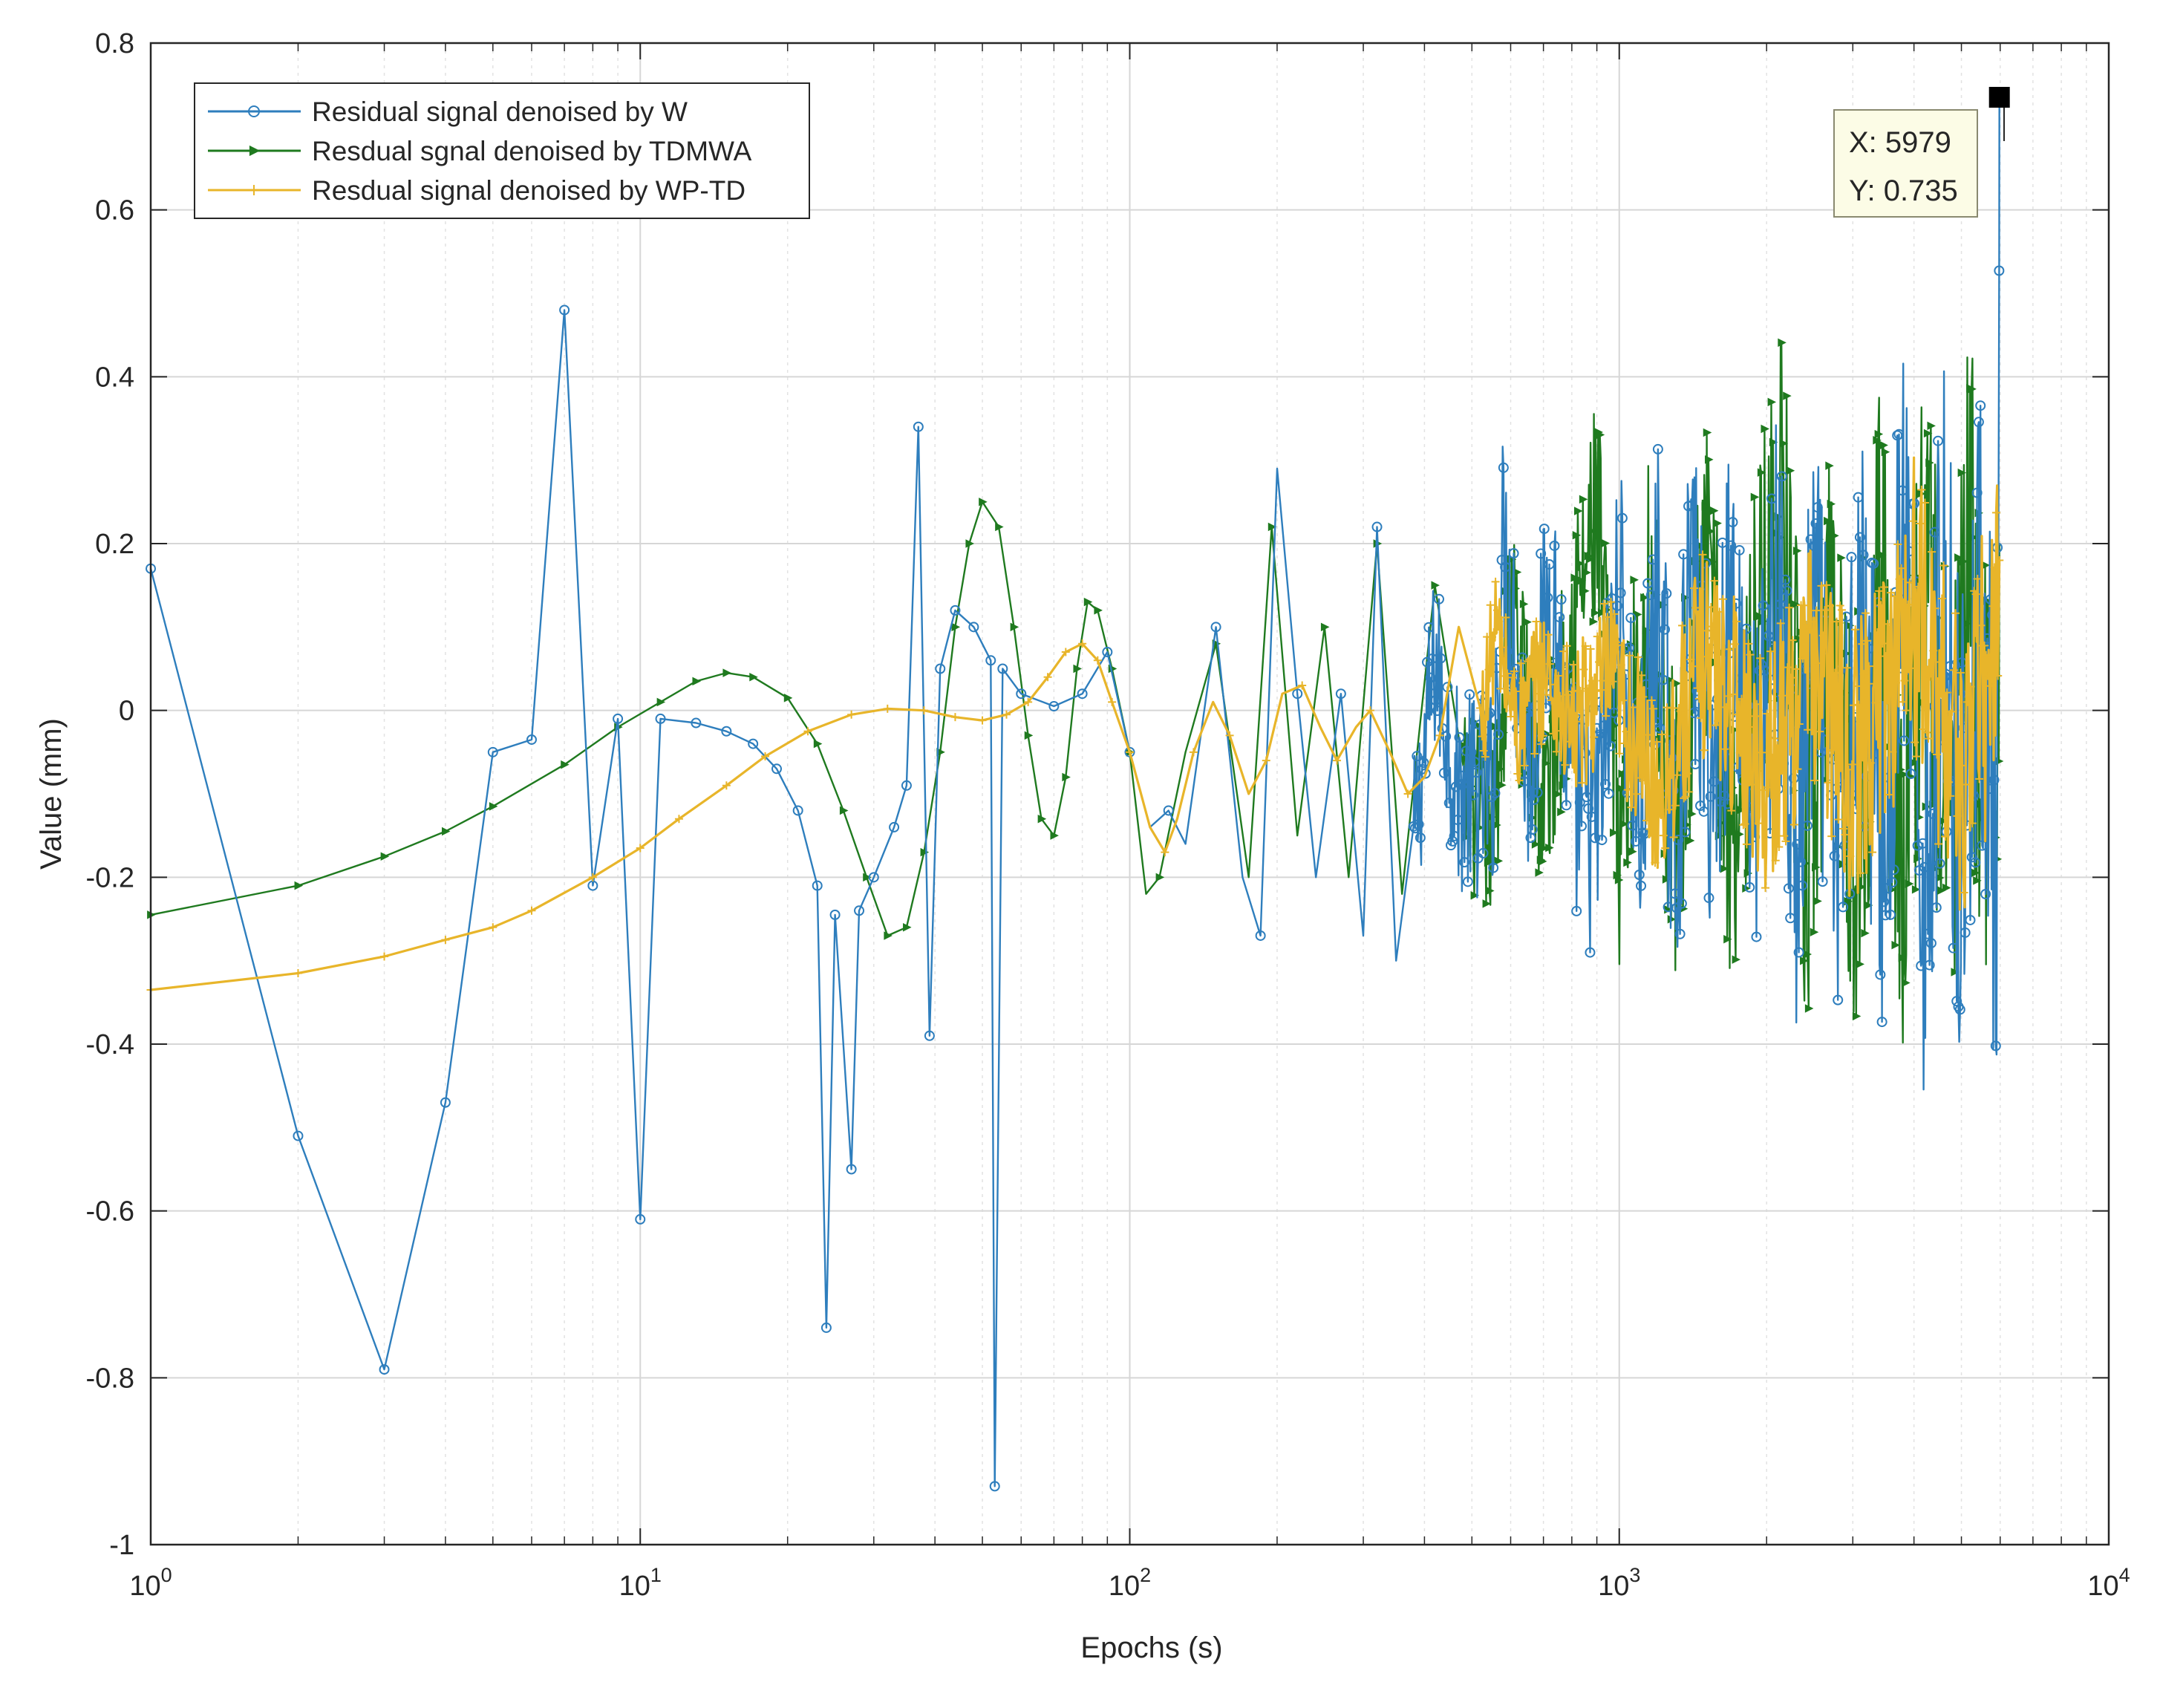 This screenshot has height=1708, width=2160. What do you see at coordinates (1903, 191) in the screenshot?
I see `datatip-y-label: Y: 0.735` at bounding box center [1903, 191].